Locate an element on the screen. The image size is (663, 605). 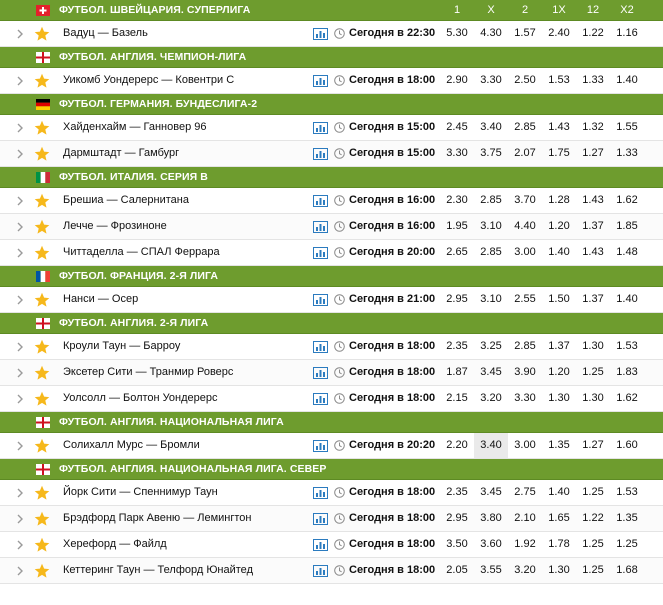
odds-cell-X2: 1.48 is located at coordinates (627, 252).